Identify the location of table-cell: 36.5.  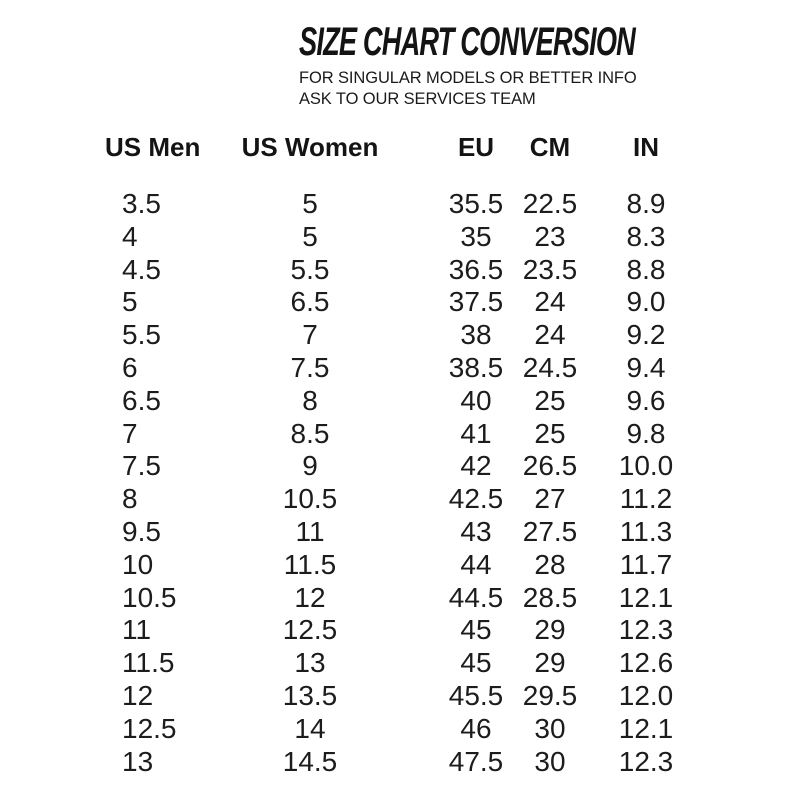
(476, 269).